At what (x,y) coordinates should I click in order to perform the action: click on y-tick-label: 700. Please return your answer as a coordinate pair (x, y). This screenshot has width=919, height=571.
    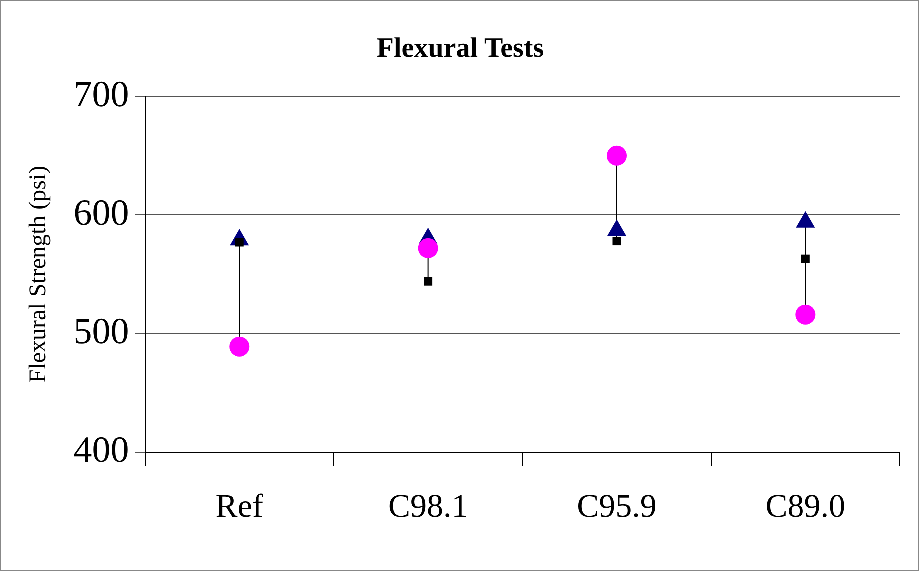
    Looking at the image, I should click on (102, 95).